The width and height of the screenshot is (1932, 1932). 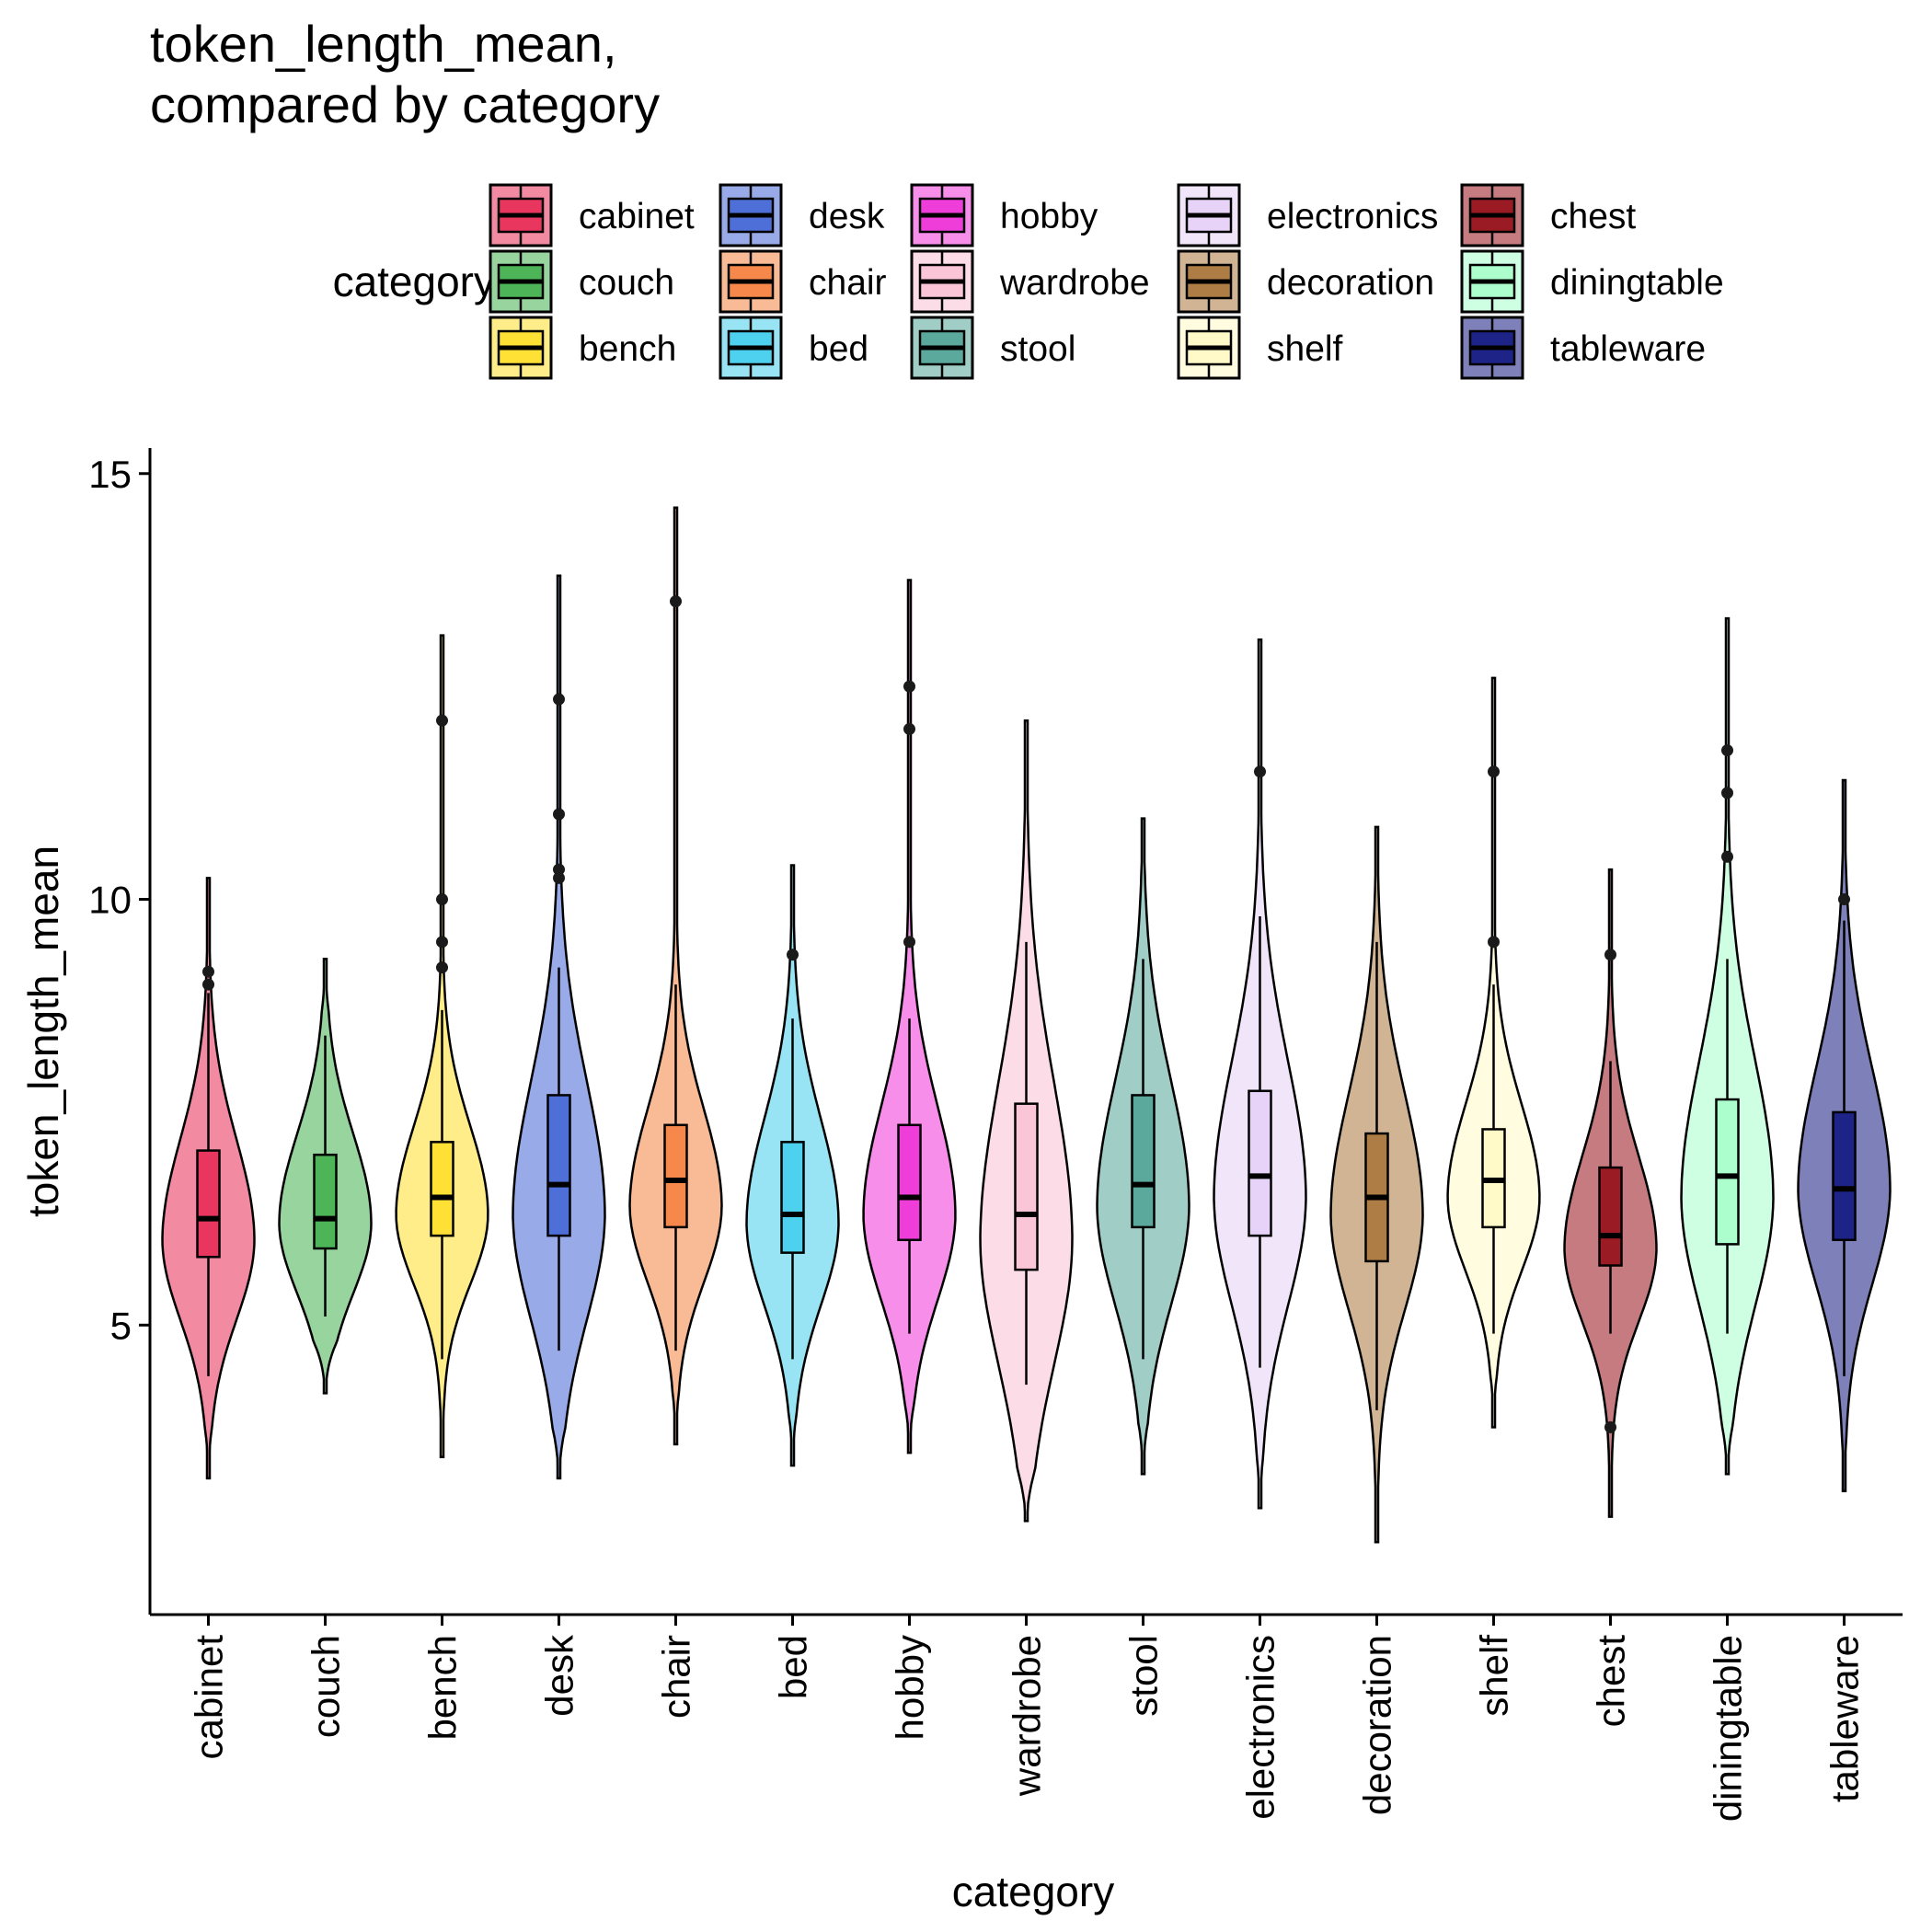 I want to click on violin-shelf, so click(x=1493, y=1052).